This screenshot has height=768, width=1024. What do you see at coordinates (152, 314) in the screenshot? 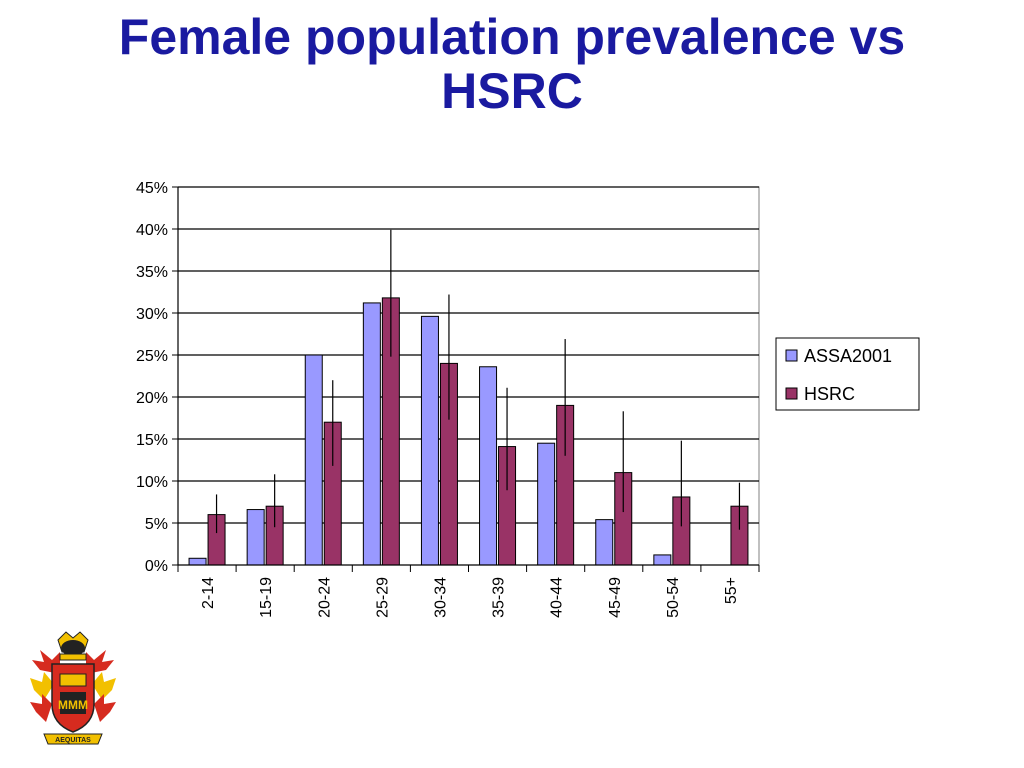
I see `y-tick-label: 30%` at bounding box center [152, 314].